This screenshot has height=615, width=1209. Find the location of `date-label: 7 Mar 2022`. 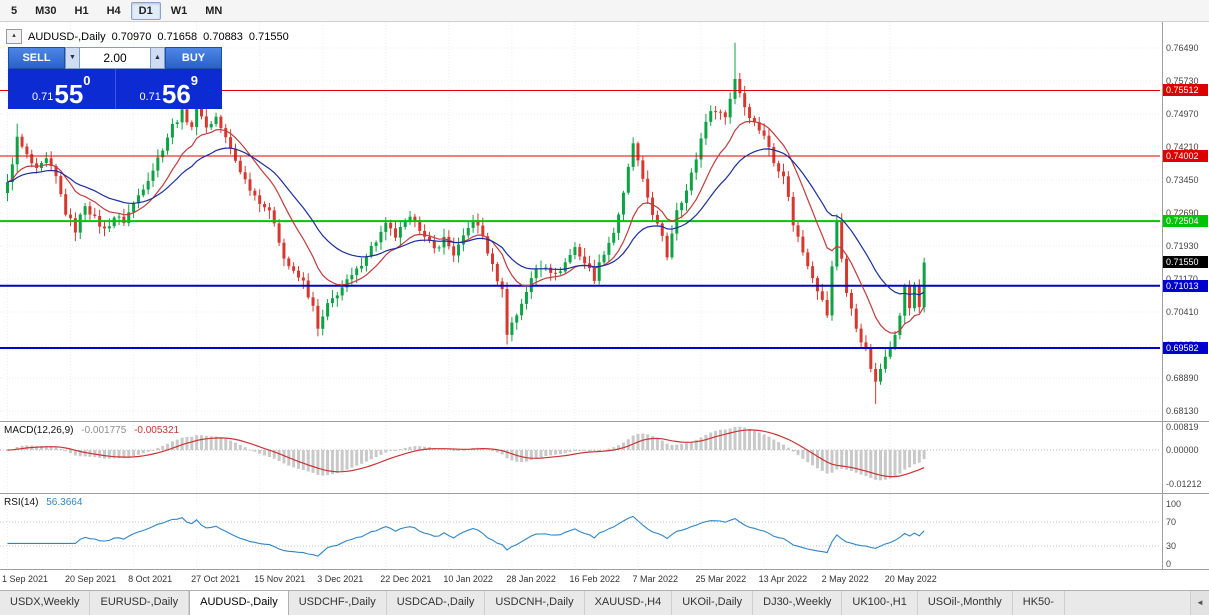

date-label: 7 Mar 2022 is located at coordinates (655, 579).